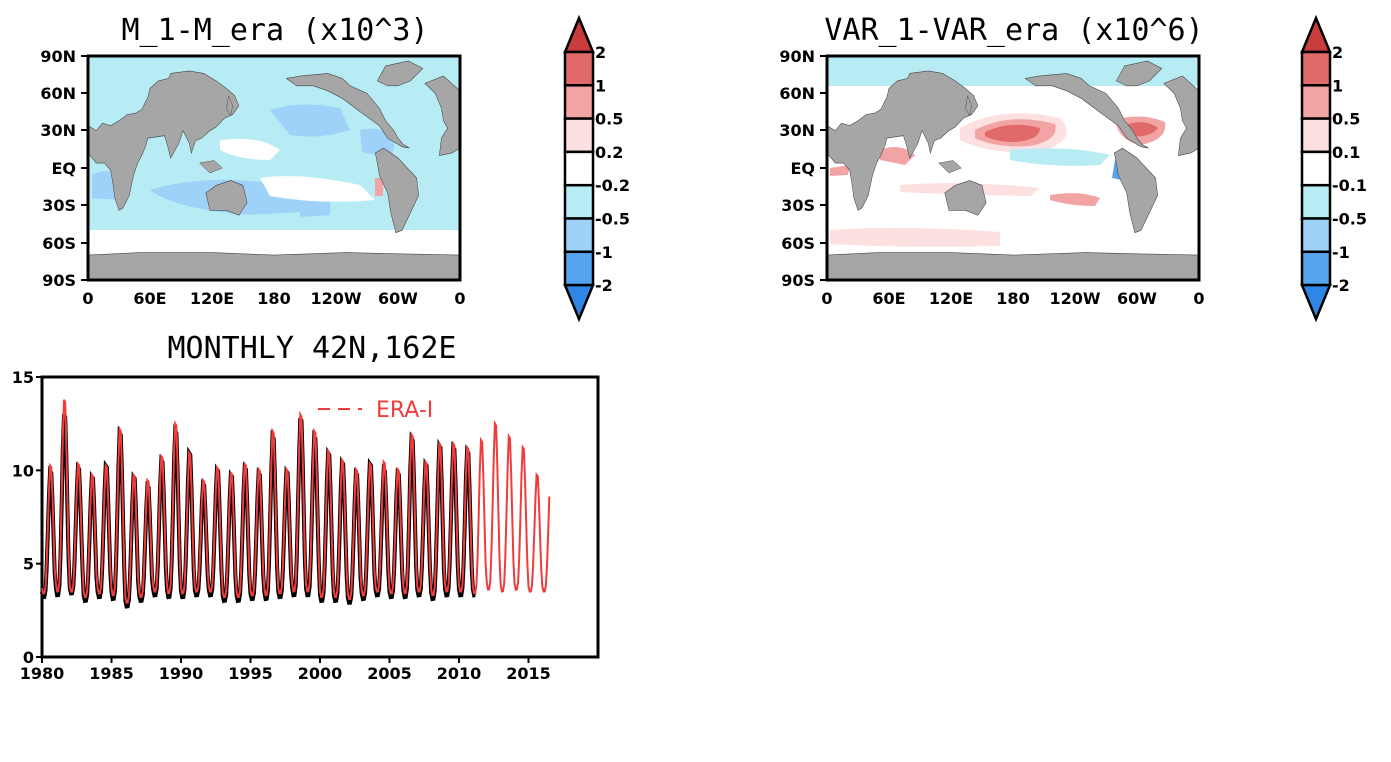  Describe the element at coordinates (59, 243) in the screenshot. I see `map1-ytick: 60S` at that location.